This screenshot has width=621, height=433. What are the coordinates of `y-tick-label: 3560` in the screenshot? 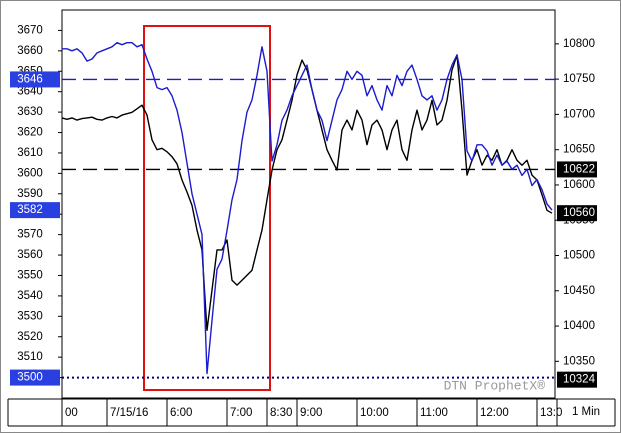 It's located at (30, 255).